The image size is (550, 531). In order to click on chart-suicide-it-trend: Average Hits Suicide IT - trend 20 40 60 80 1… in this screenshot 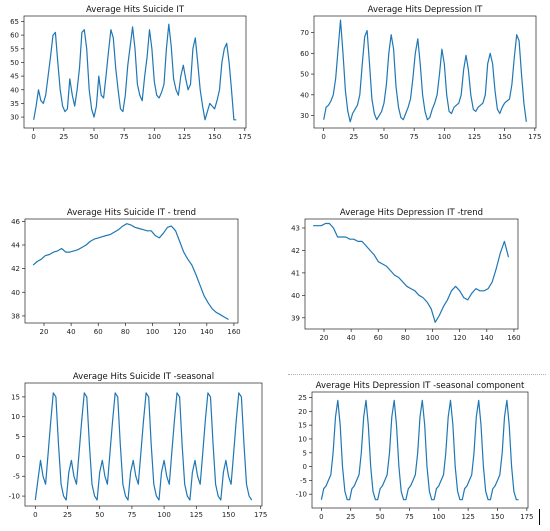, I will do `click(135, 277)`.